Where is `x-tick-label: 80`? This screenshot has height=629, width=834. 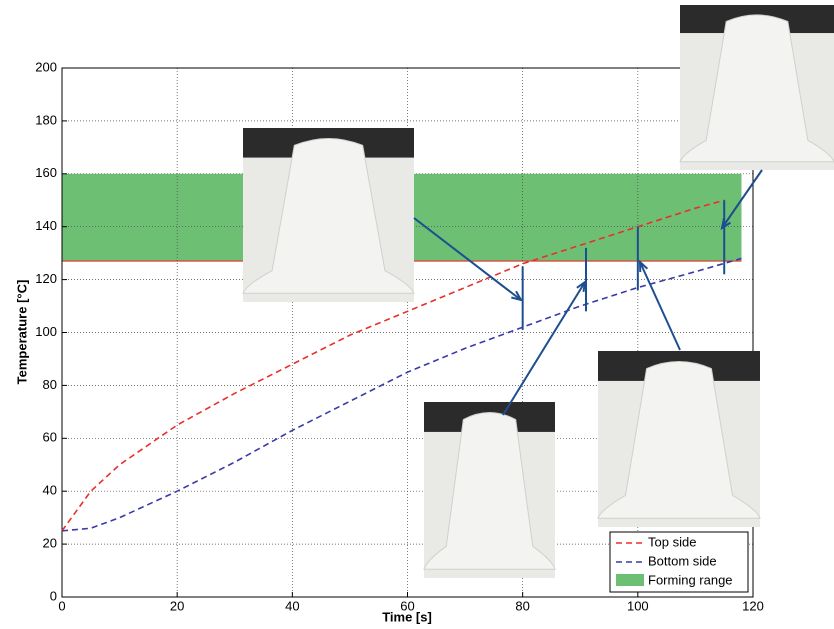 x-tick-label: 80 is located at coordinates (522, 605).